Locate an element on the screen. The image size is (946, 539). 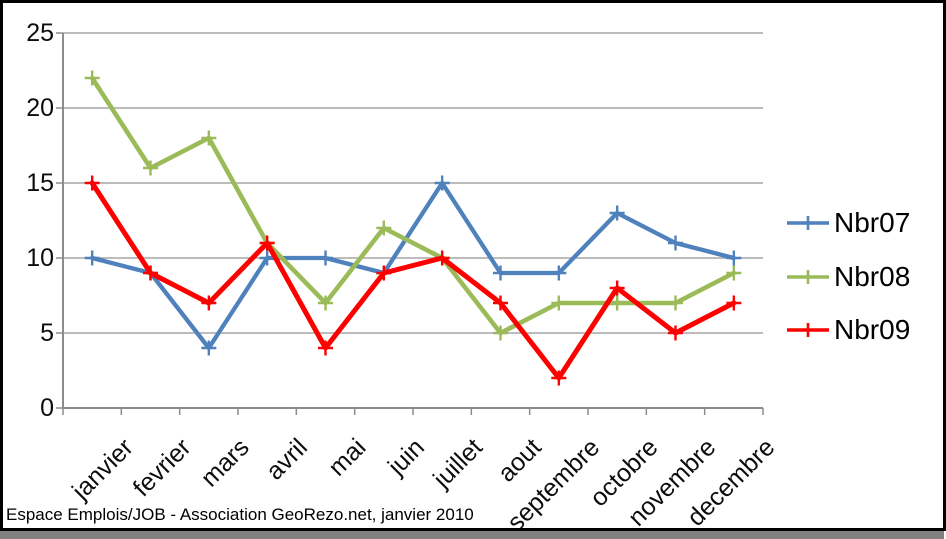
y-axis-tick-label: 25 is located at coordinates (40, 33).